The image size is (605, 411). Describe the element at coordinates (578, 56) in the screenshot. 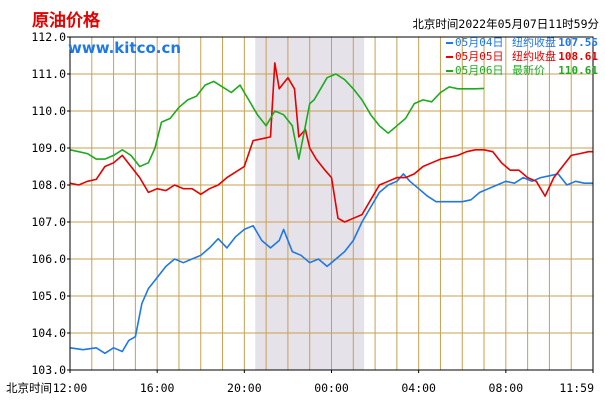

I see `legend-value: 108.61` at that location.